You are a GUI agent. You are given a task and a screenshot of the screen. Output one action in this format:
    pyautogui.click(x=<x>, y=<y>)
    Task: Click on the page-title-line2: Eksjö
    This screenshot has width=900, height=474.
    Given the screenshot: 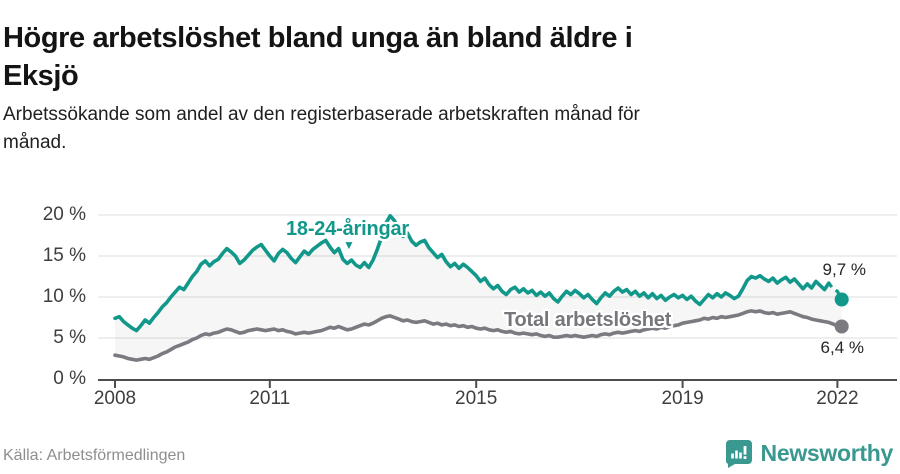 What is the action you would take?
    pyautogui.click(x=41, y=76)
    